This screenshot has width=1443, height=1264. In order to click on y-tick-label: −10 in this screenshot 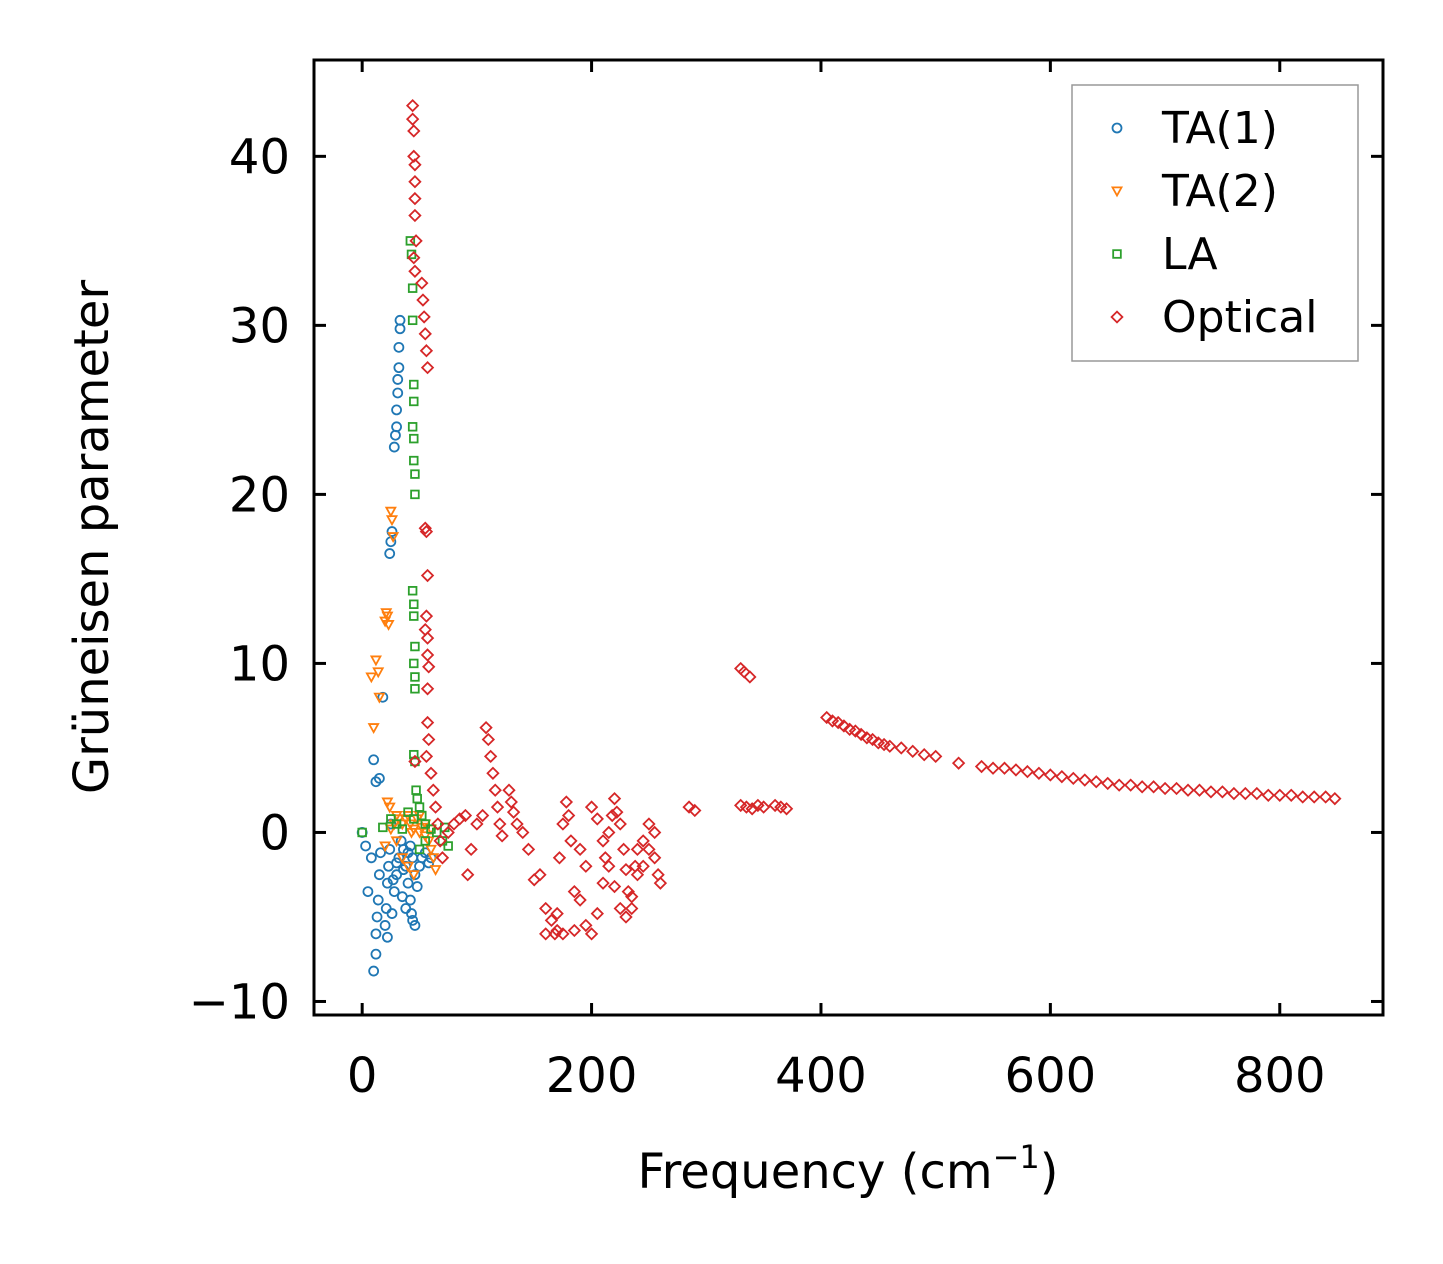, I will do `click(239, 1002)`.